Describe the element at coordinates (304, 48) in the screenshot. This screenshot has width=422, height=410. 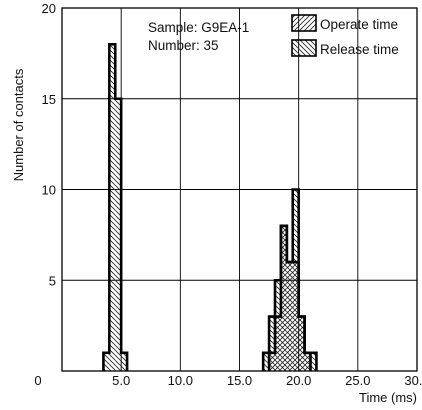
I see `legend-swatch-release` at that location.